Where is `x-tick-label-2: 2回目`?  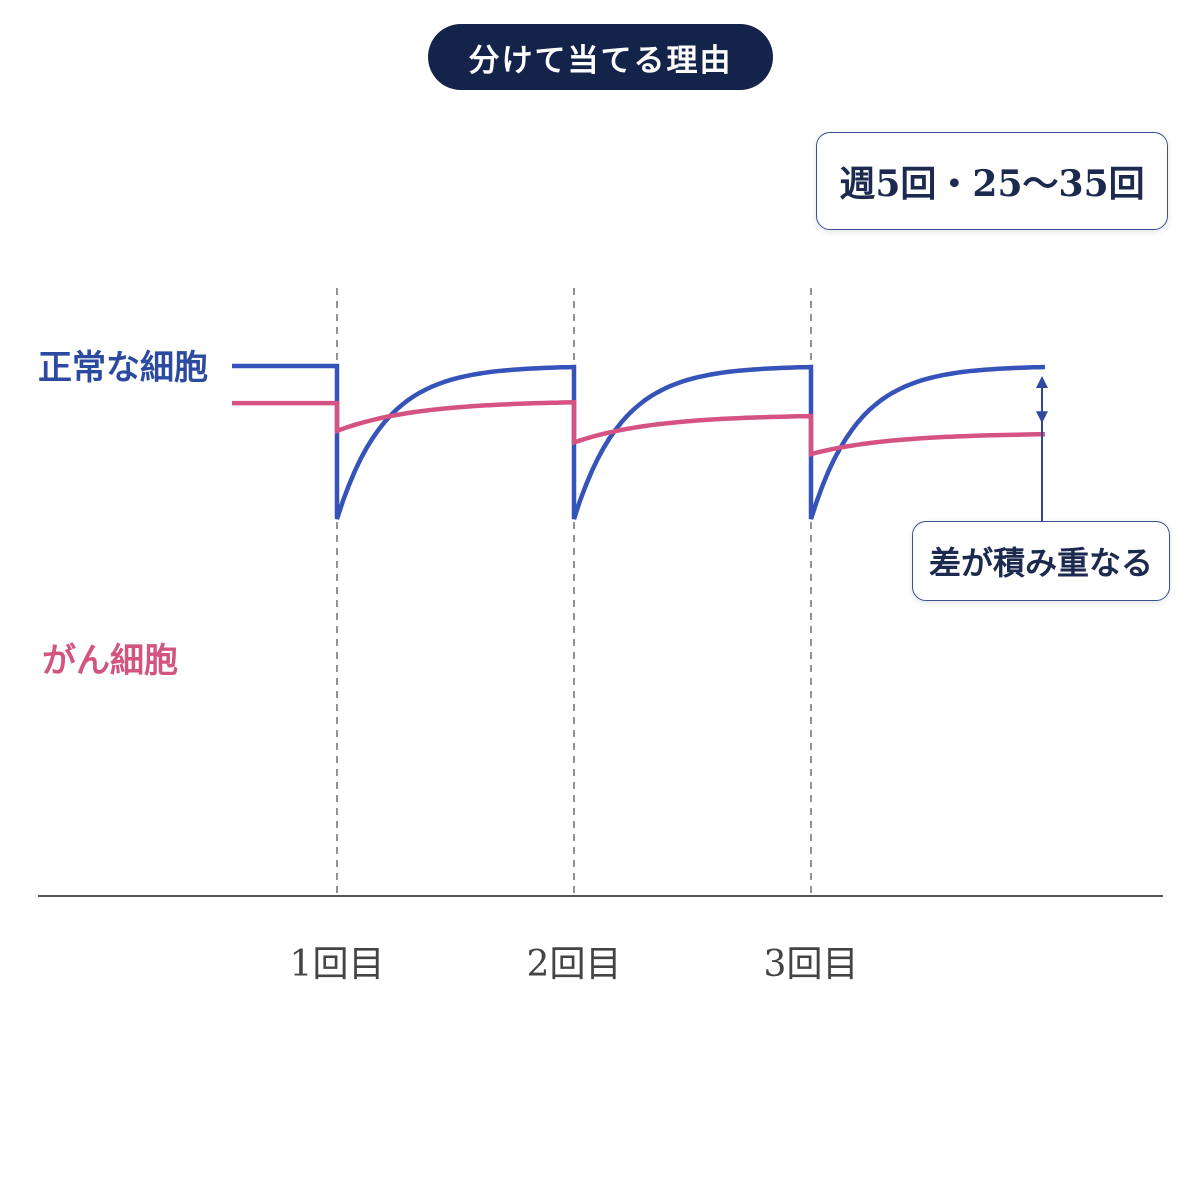
x-tick-label-2: 2回目 is located at coordinates (574, 964).